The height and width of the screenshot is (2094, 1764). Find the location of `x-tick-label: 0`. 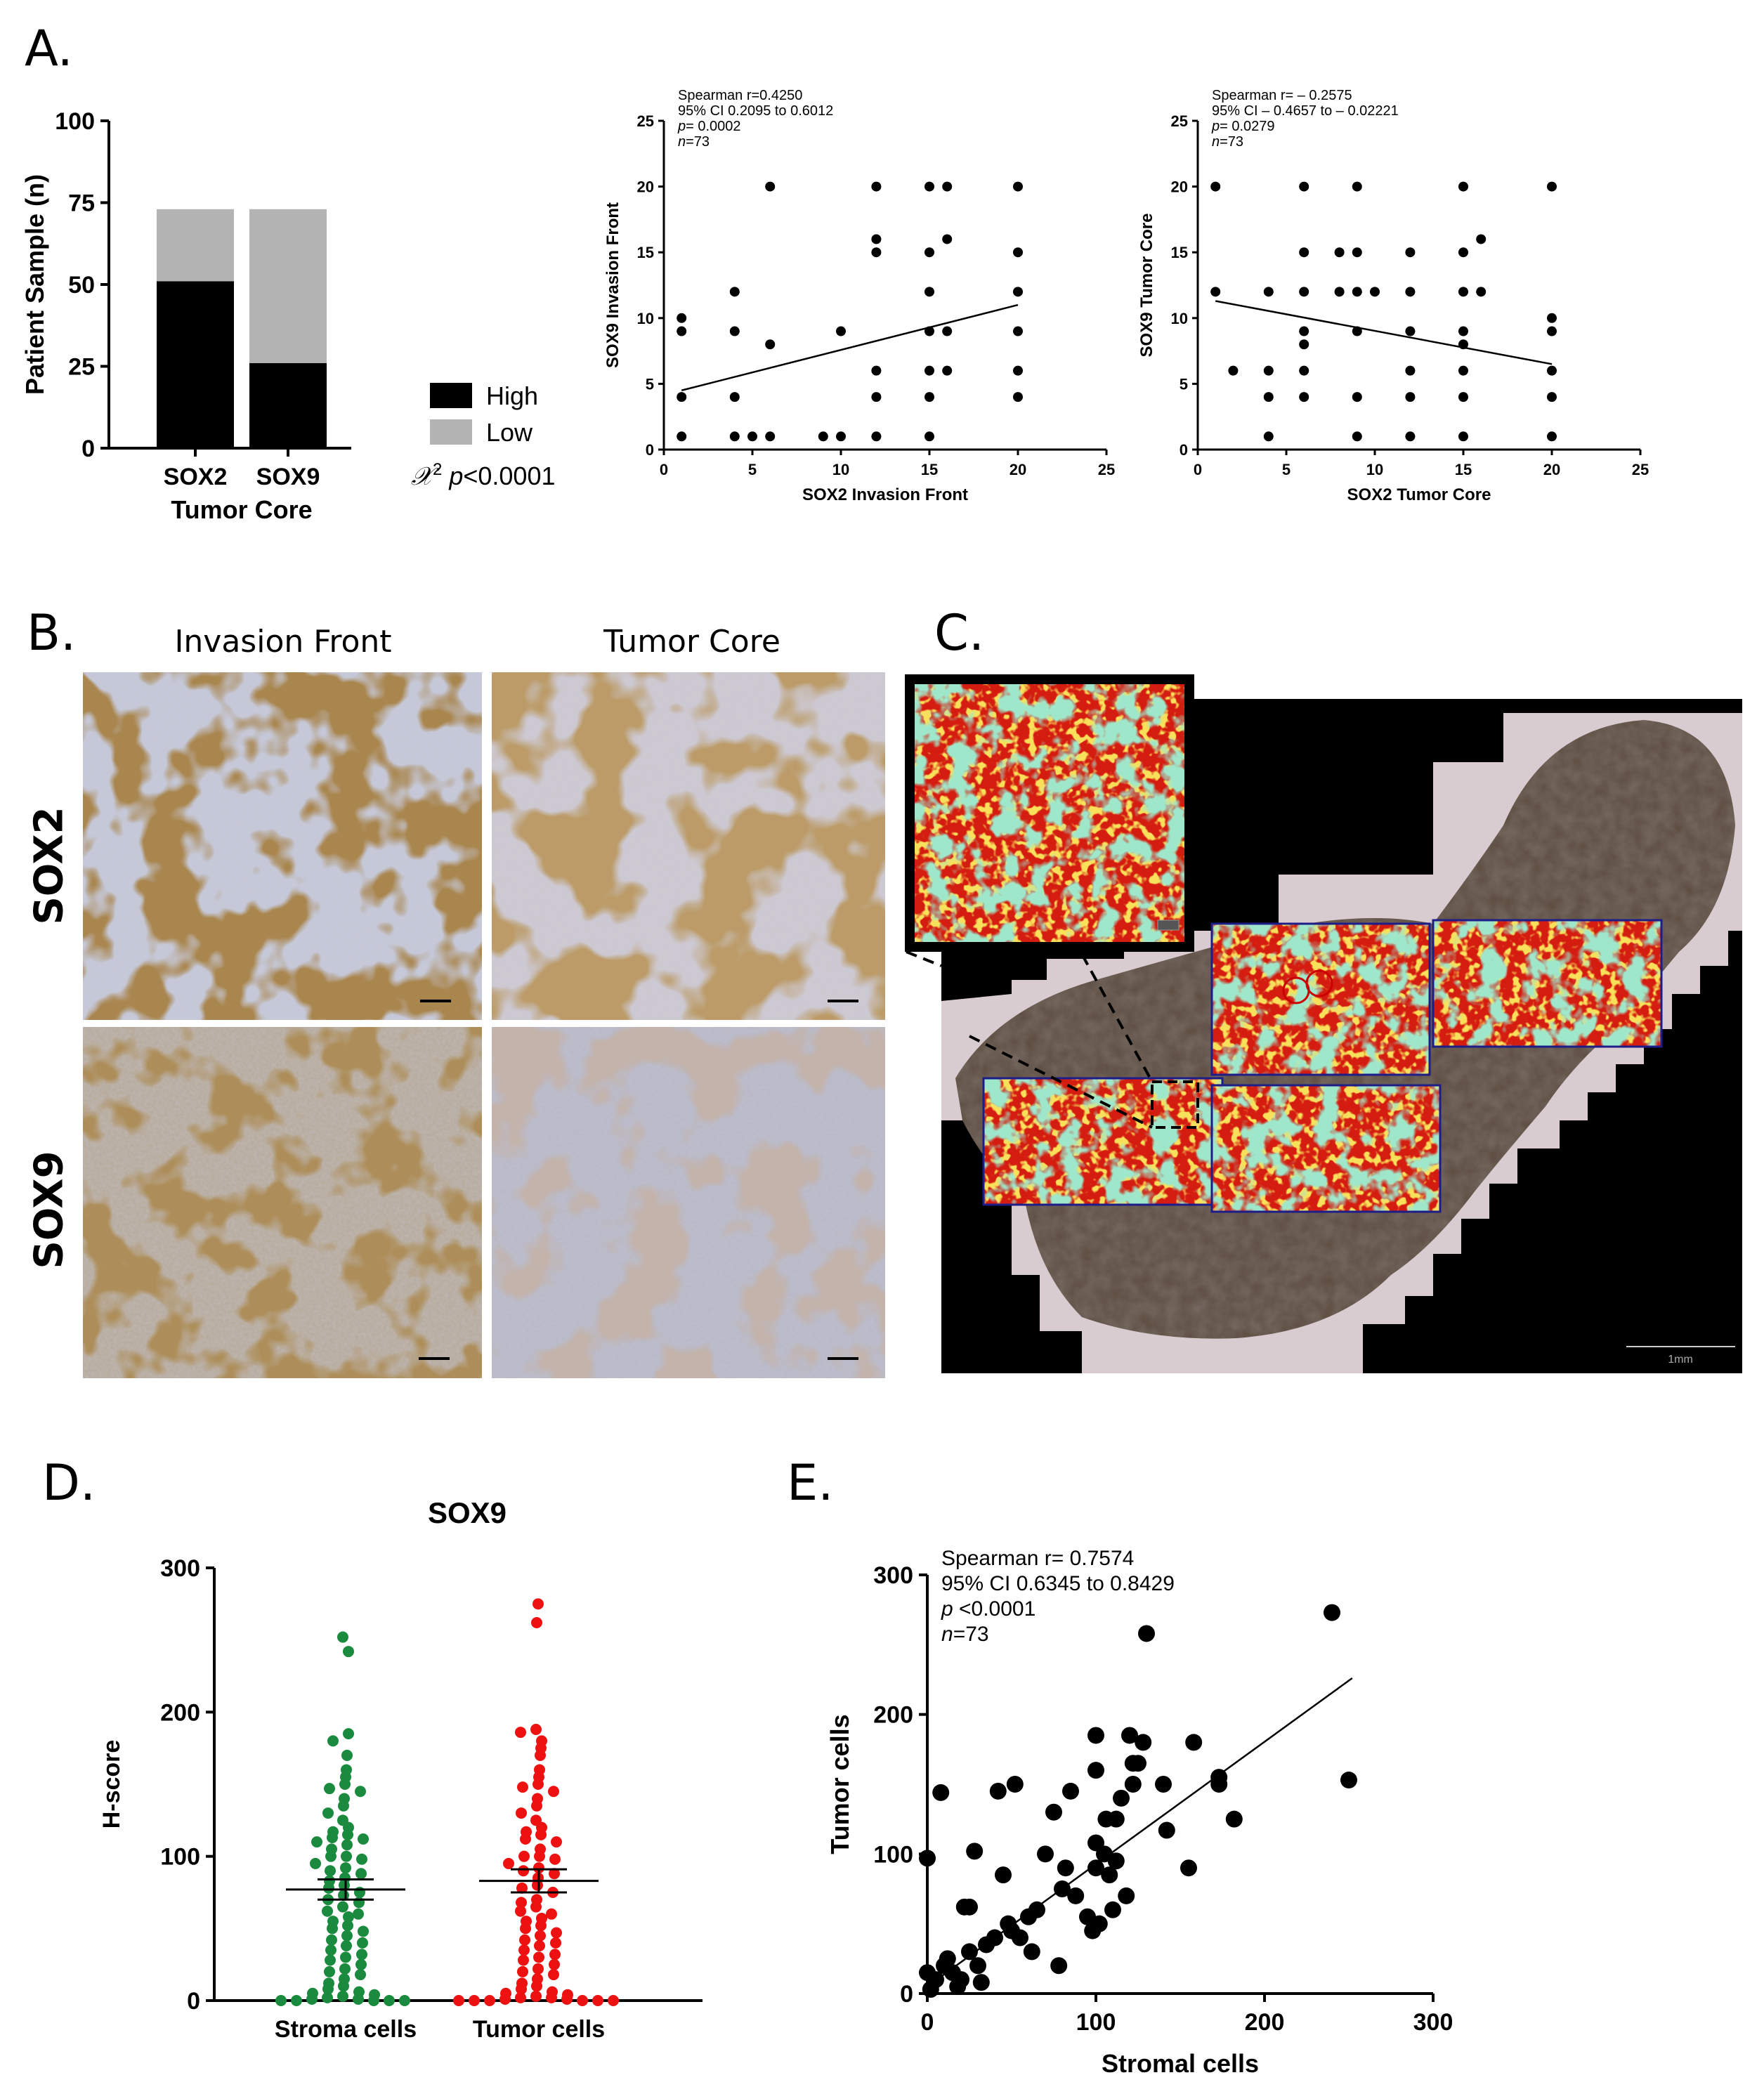

x-tick-label: 0 is located at coordinates (1198, 470).